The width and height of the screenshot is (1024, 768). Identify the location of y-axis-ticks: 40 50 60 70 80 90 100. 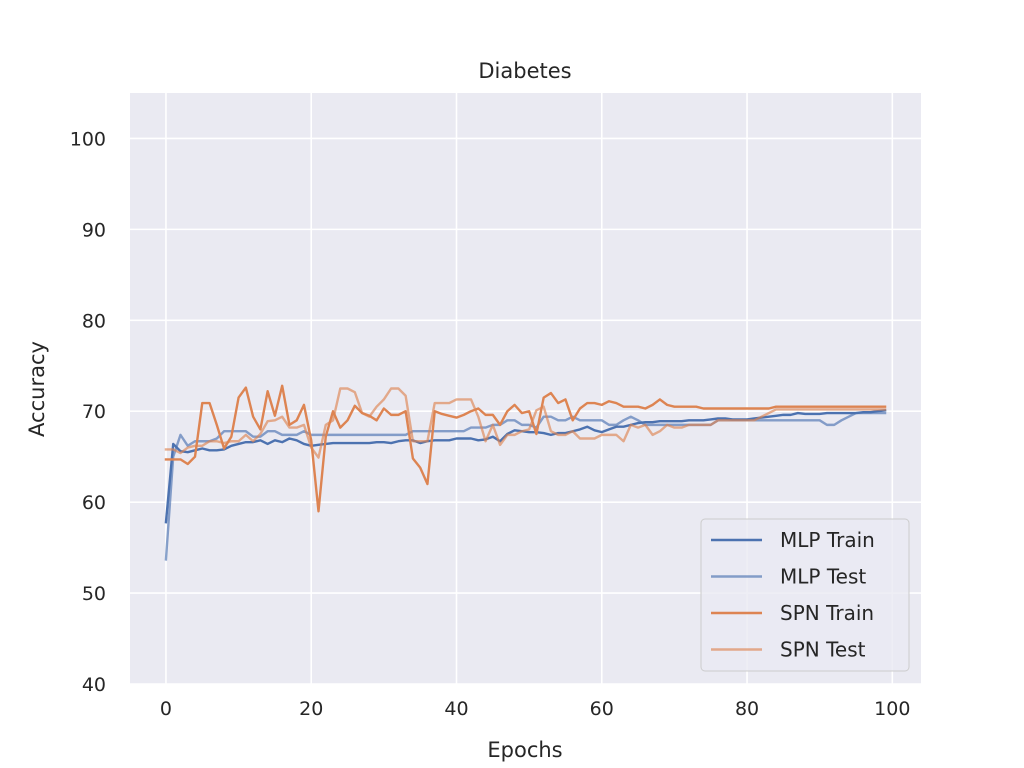
(88, 412).